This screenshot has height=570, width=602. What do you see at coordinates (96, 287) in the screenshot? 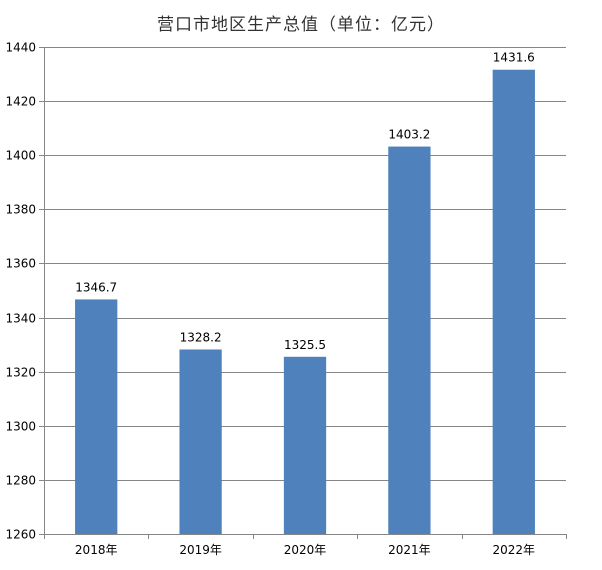
I see `data-label: 1346.7` at bounding box center [96, 287].